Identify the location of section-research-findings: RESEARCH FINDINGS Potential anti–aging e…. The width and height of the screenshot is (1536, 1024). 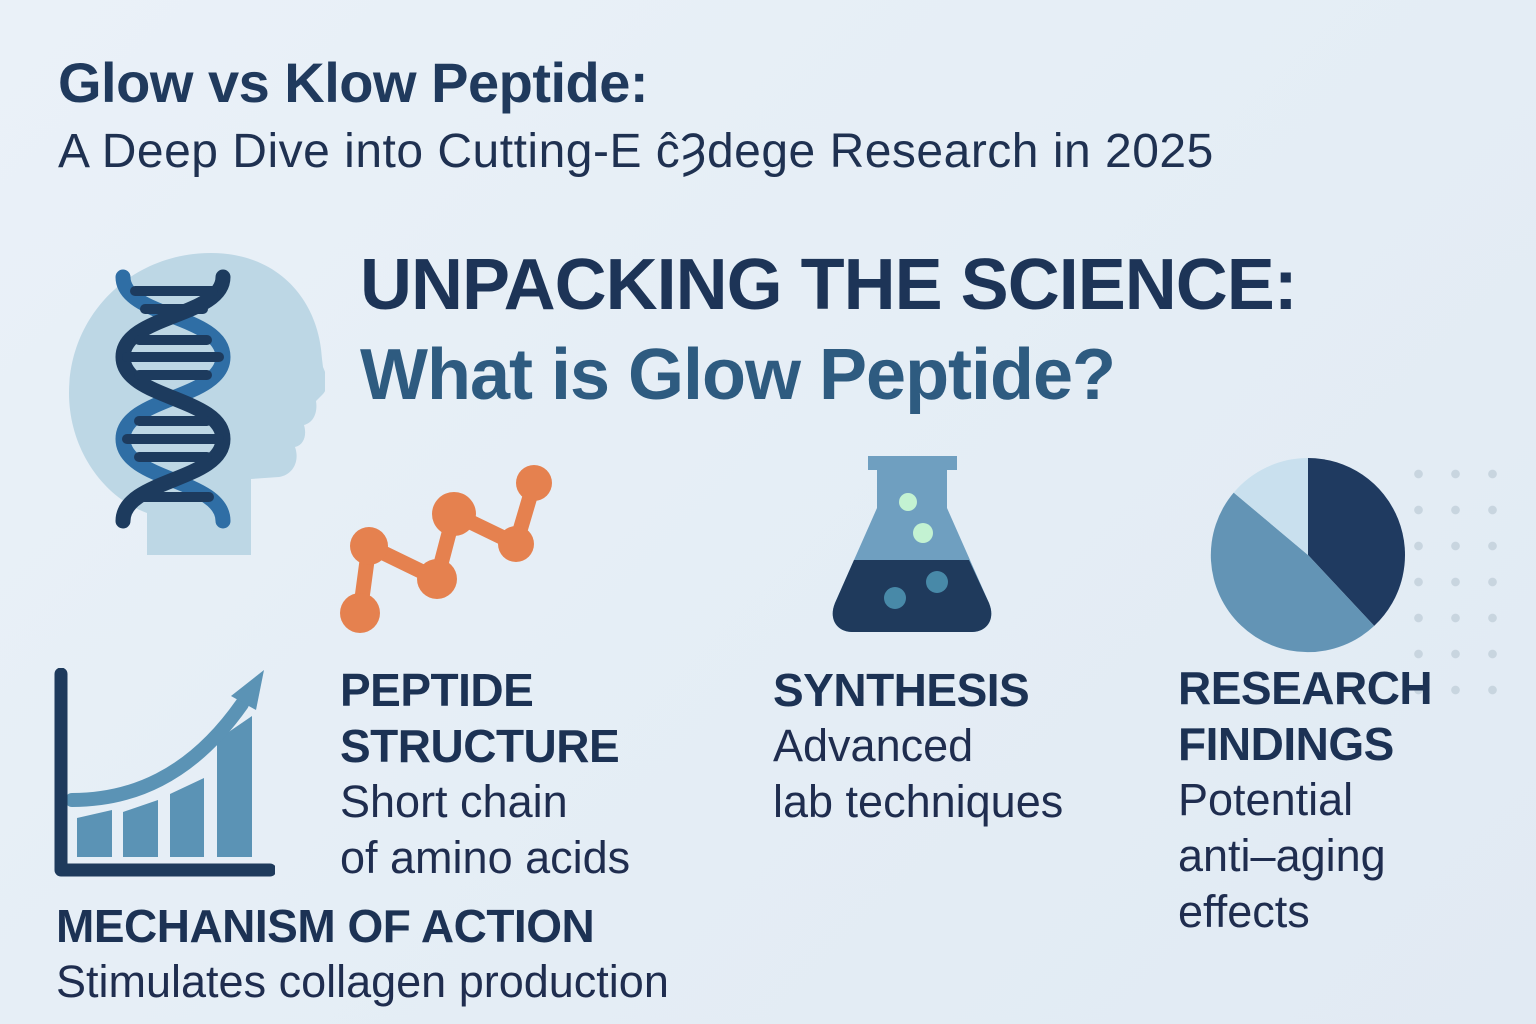
(1305, 800).